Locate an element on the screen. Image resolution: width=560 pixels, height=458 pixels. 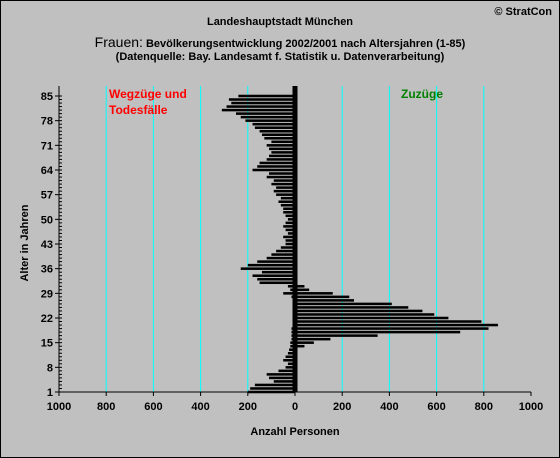
y-axis-title: Alter in Jahren is located at coordinates (25, 242).